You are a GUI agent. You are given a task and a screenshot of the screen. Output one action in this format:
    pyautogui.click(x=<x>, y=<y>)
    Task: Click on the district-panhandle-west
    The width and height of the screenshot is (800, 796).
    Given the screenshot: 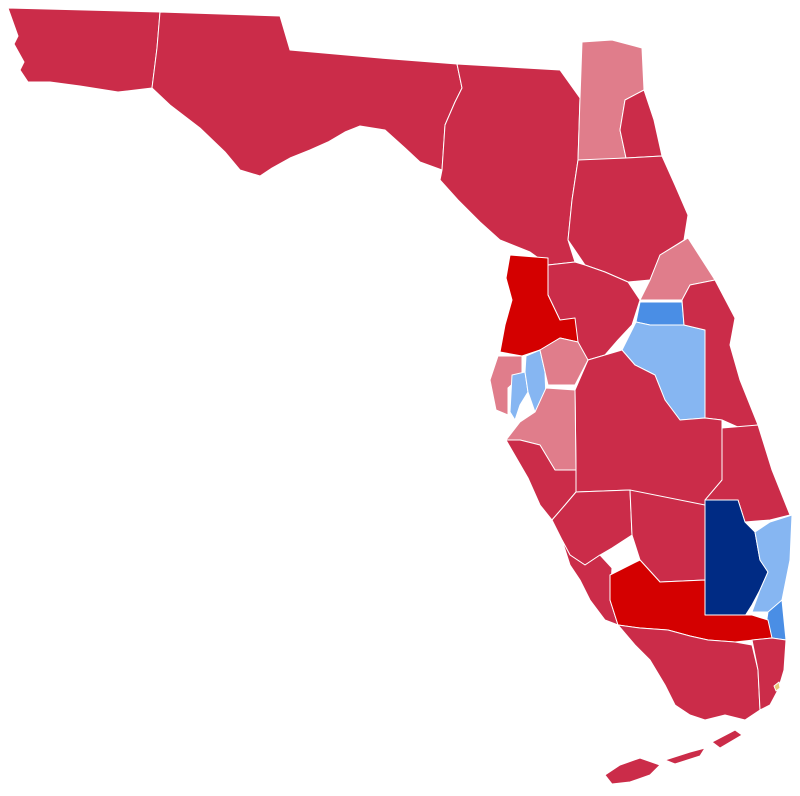 What is the action you would take?
    pyautogui.click(x=84, y=50)
    